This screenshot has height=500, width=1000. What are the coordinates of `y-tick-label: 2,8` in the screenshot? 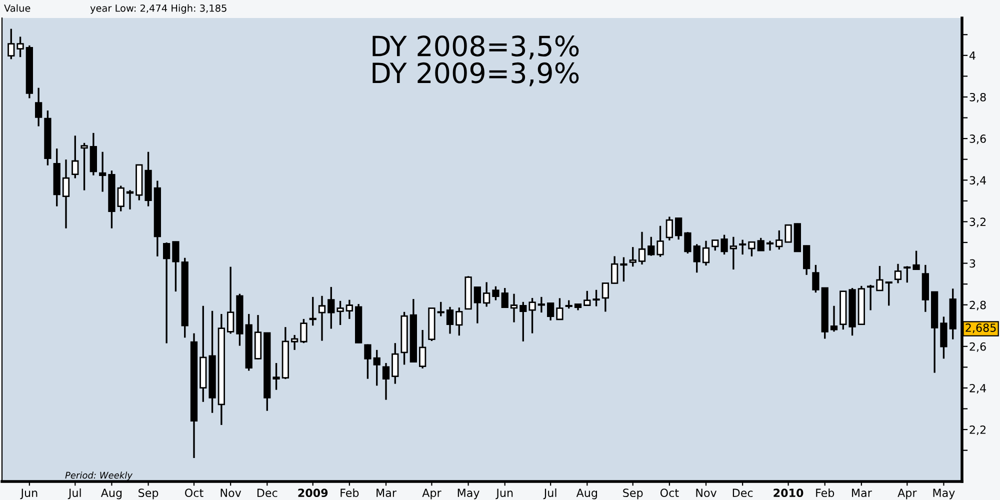 It's located at (978, 305).